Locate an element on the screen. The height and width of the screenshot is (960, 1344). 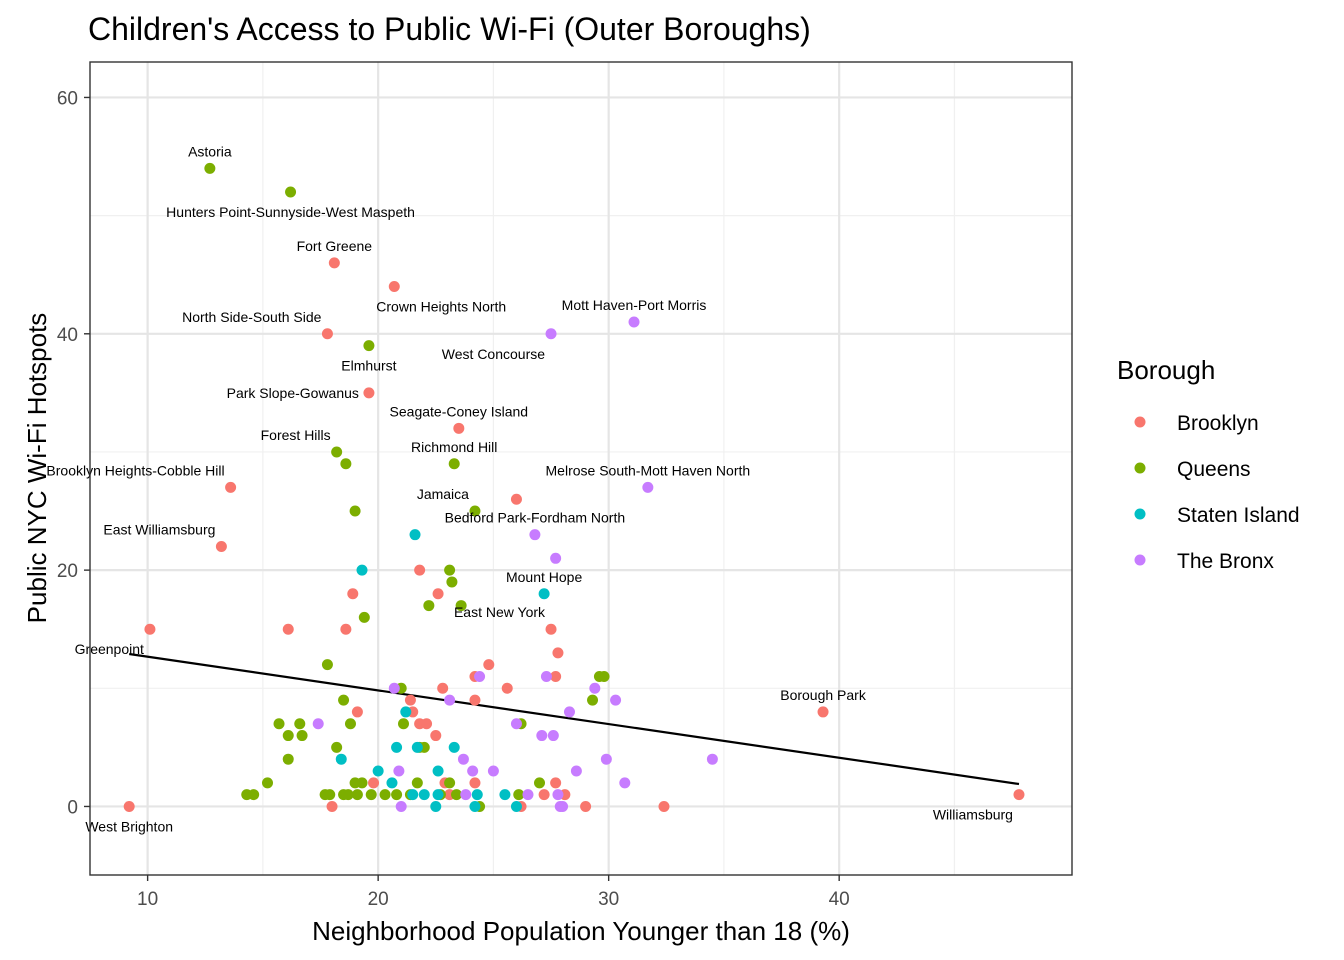
legend-key is located at coordinates (1140, 422).